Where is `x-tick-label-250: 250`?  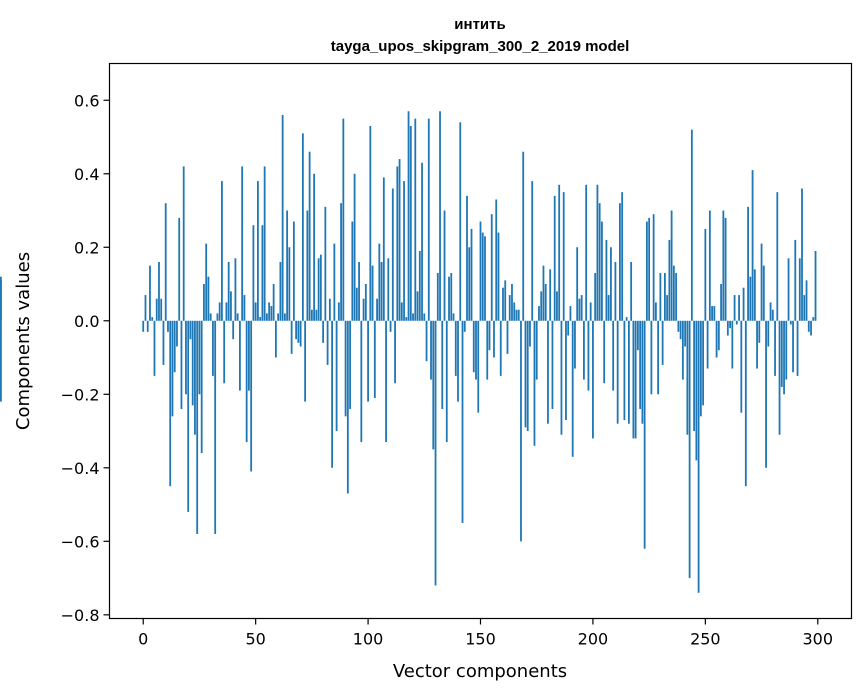 x-tick-label-250: 250 is located at coordinates (705, 639).